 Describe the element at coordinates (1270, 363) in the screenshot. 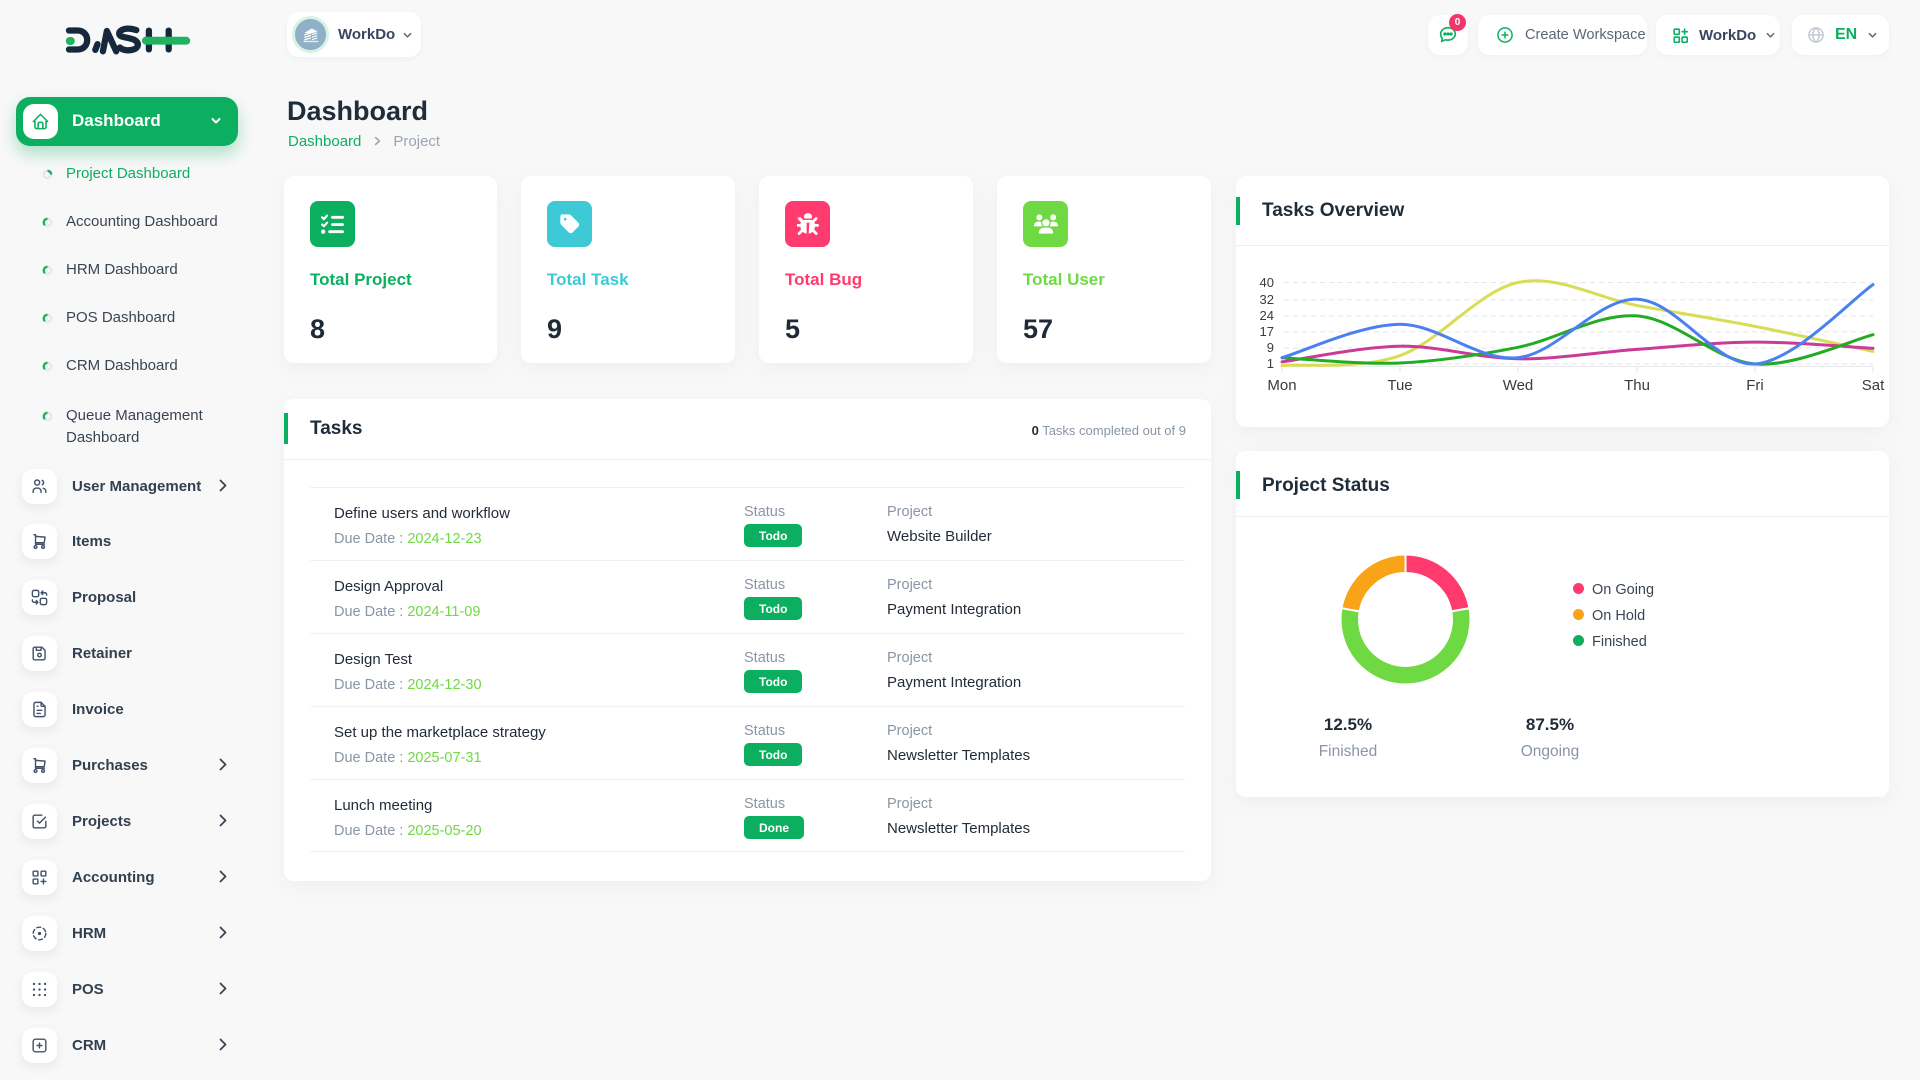

I see `svg-text: 1` at that location.